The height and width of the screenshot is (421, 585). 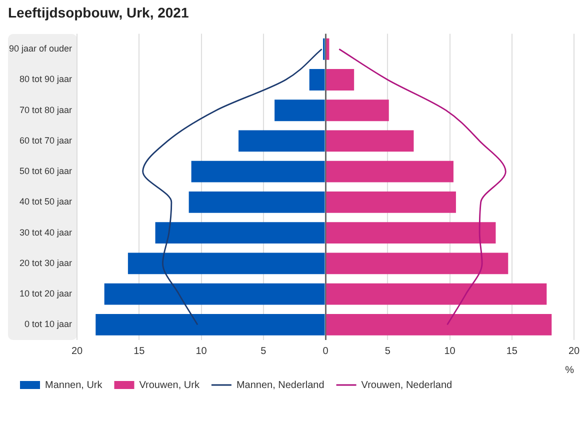 I want to click on y-tick-label: 60 tot 70 jaar, so click(x=45, y=140).